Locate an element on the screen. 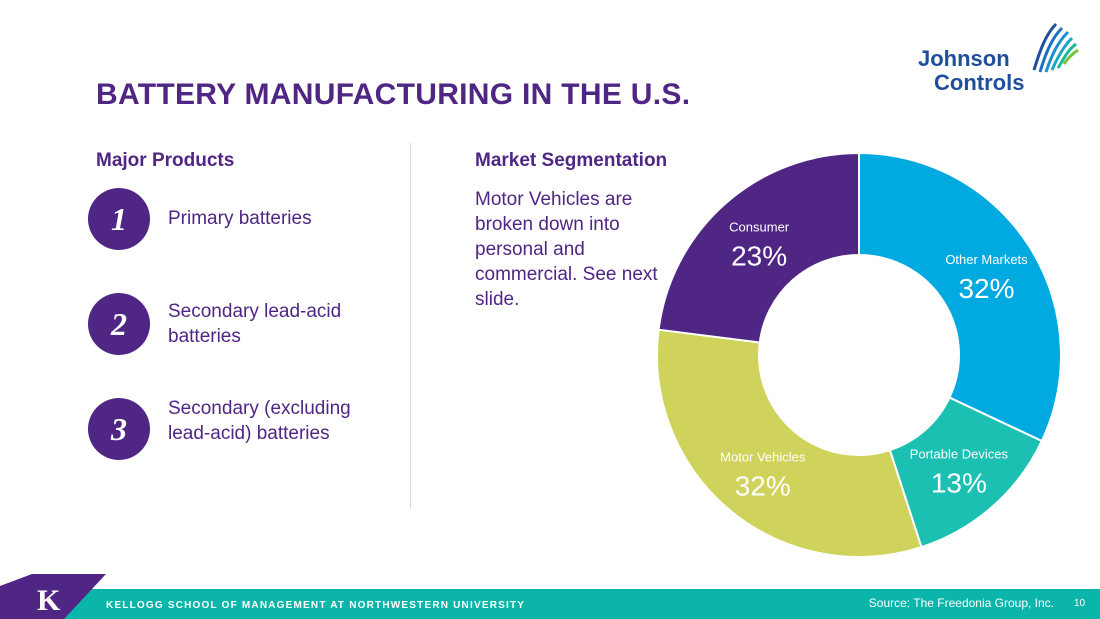 This screenshot has height=619, width=1100. slice-motor-vehicles is located at coordinates (789, 443).